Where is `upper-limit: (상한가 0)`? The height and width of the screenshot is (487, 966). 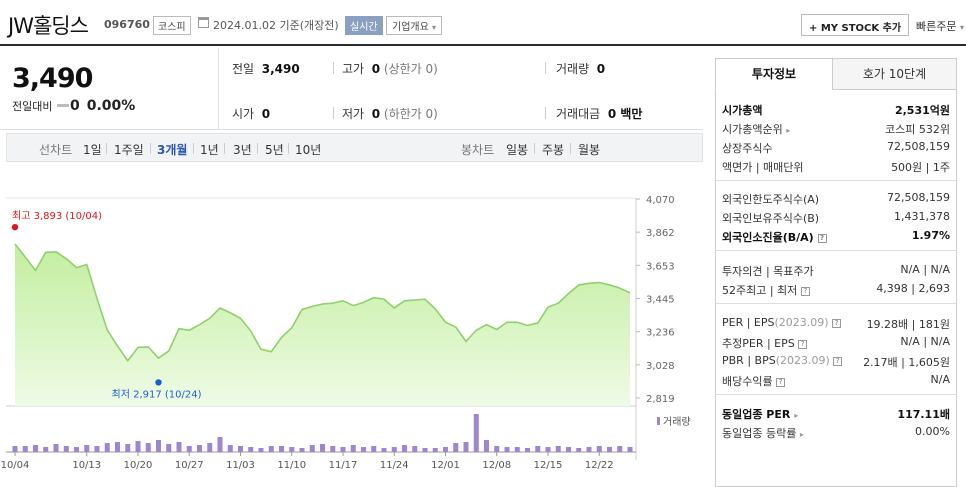 upper-limit: (상한가 0) is located at coordinates (410, 69).